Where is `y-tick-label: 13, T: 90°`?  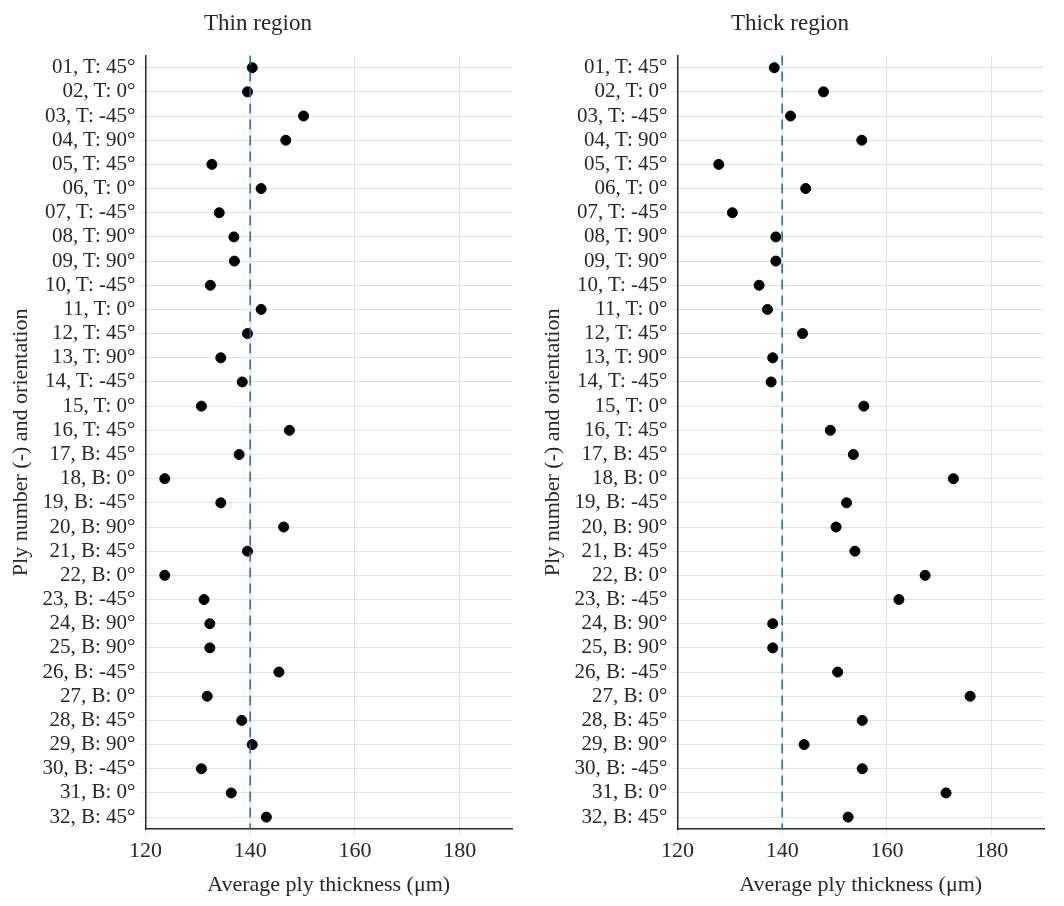
y-tick-label: 13, T: 90° is located at coordinates (93, 356).